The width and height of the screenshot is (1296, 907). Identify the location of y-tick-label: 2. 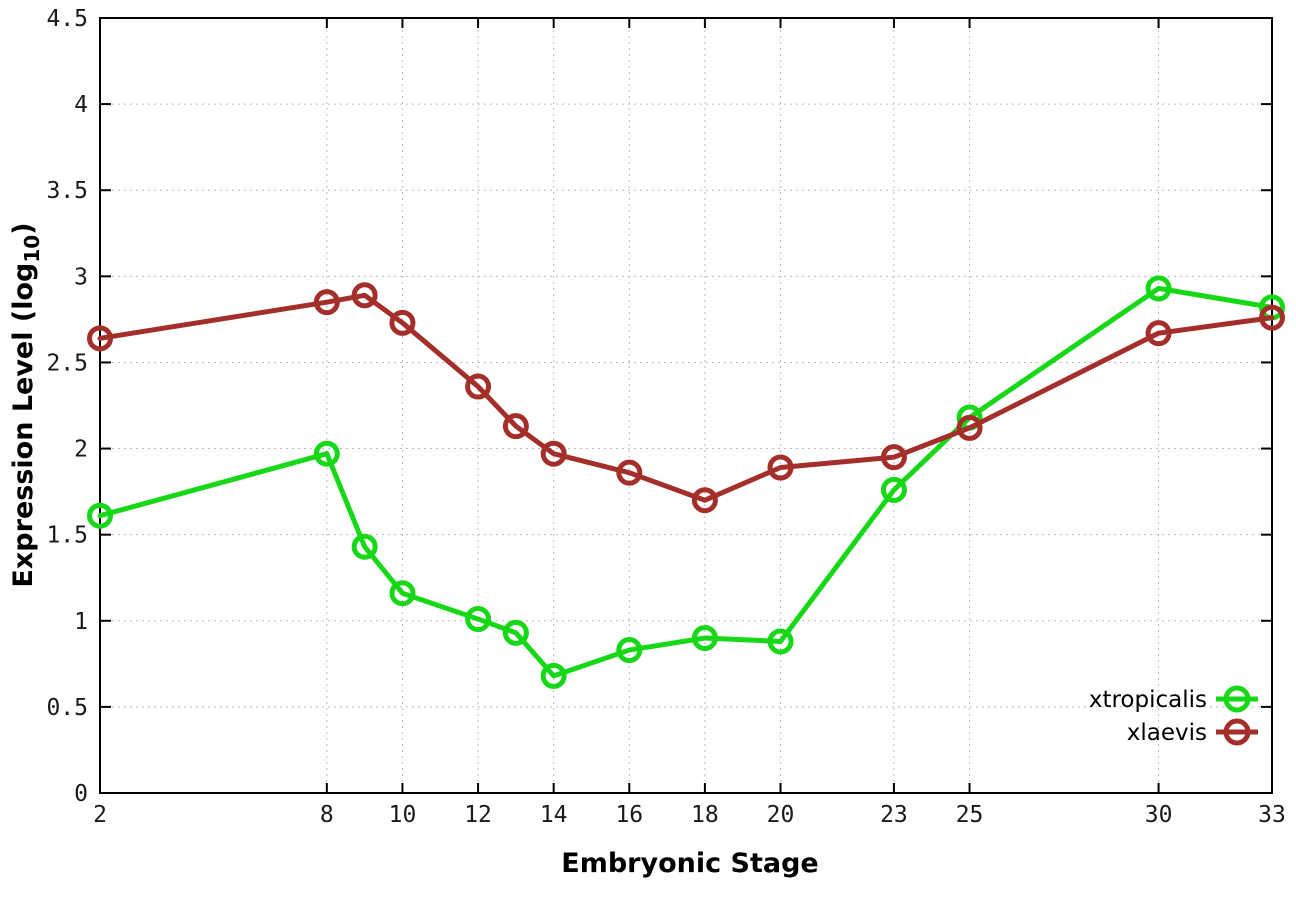
(81, 450).